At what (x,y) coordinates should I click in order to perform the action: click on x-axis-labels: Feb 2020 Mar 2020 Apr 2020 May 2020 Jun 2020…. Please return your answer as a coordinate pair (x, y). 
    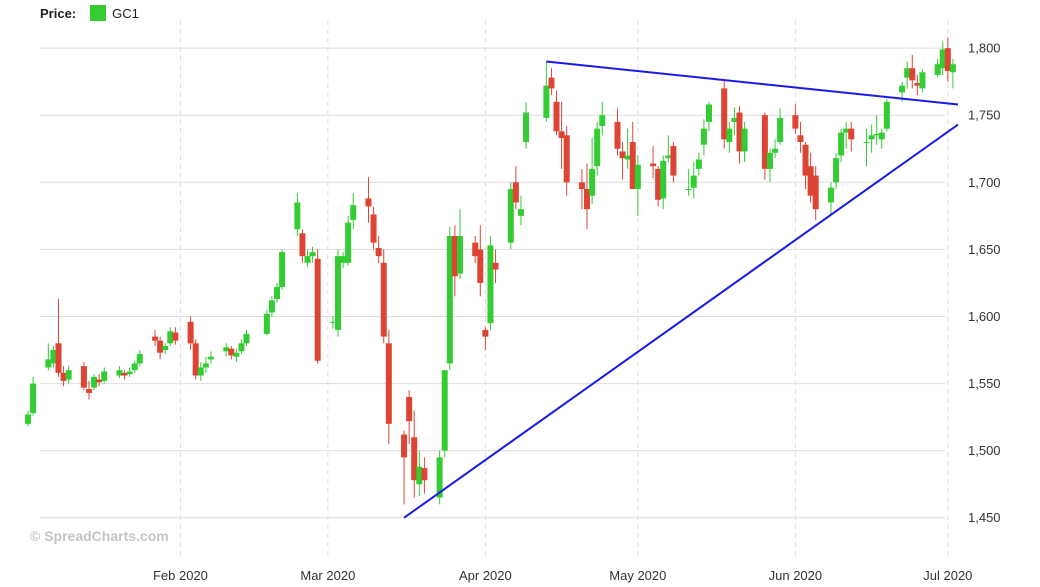
    Looking at the image, I should click on (562, 575).